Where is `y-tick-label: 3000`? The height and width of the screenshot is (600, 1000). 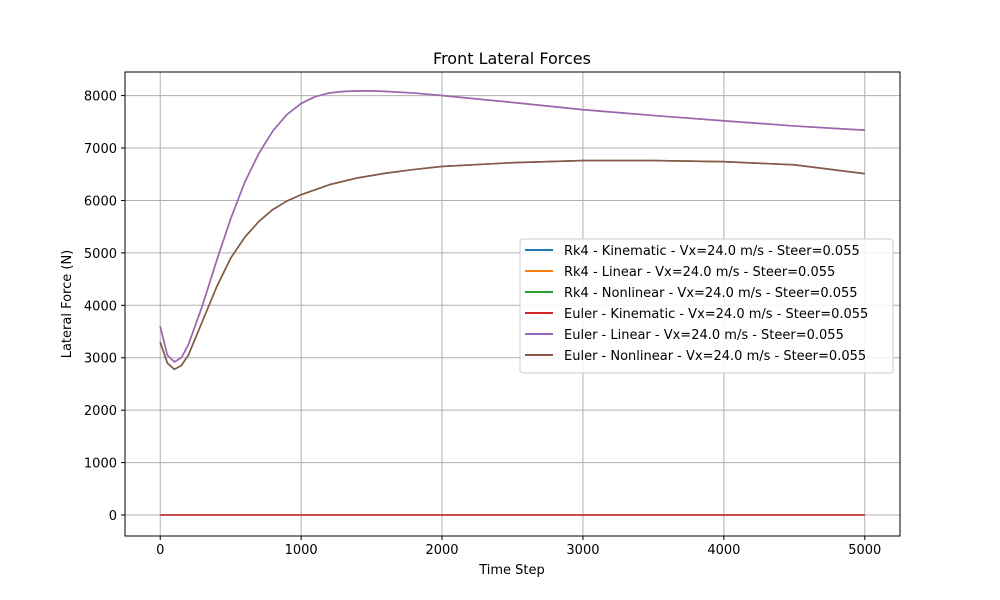
y-tick-label: 3000 is located at coordinates (100, 359).